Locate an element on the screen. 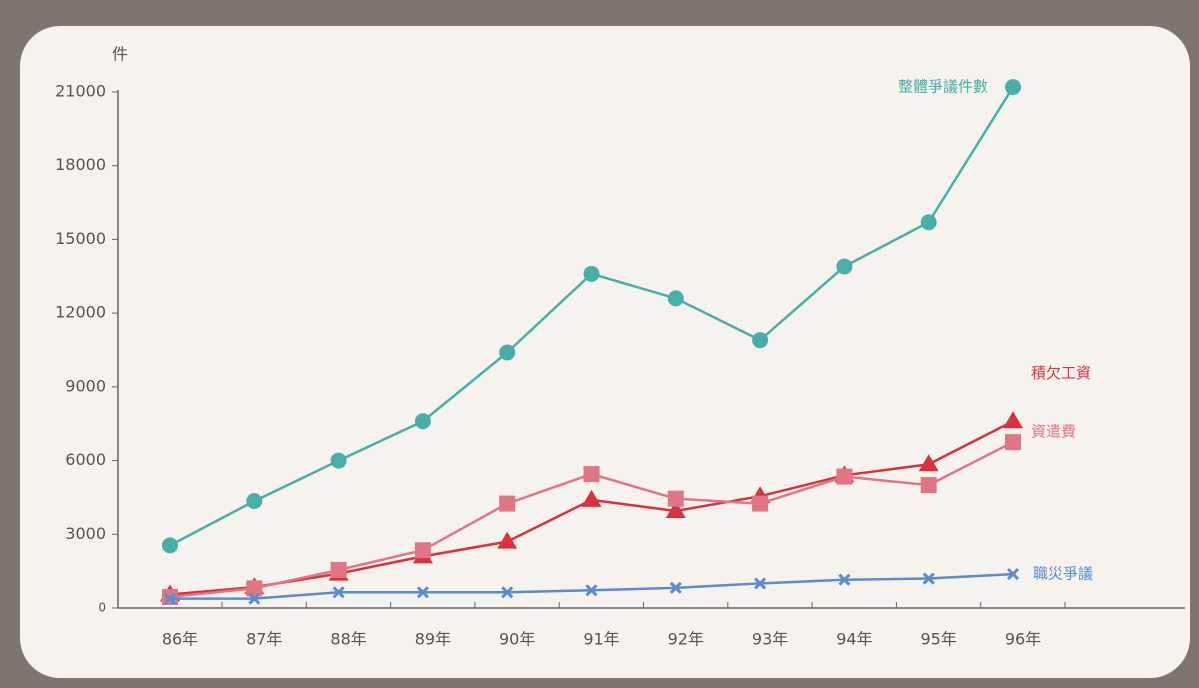 The image size is (1199, 688). series-label: 積欠工資 is located at coordinates (1061, 373).